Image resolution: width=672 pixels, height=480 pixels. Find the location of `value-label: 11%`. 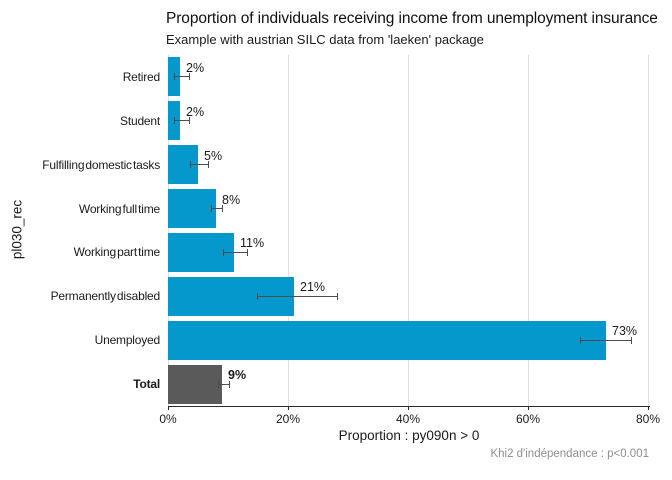

value-label: 11% is located at coordinates (252, 243).